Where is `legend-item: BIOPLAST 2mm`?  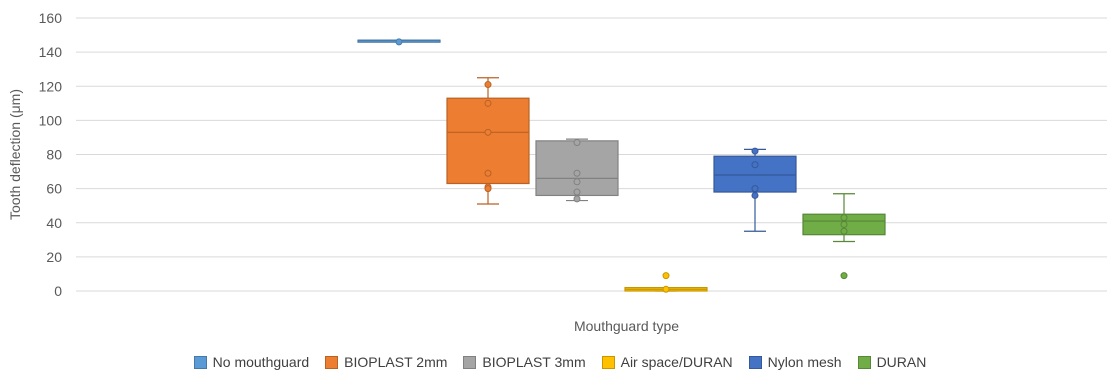
legend-item: BIOPLAST 2mm is located at coordinates (386, 362).